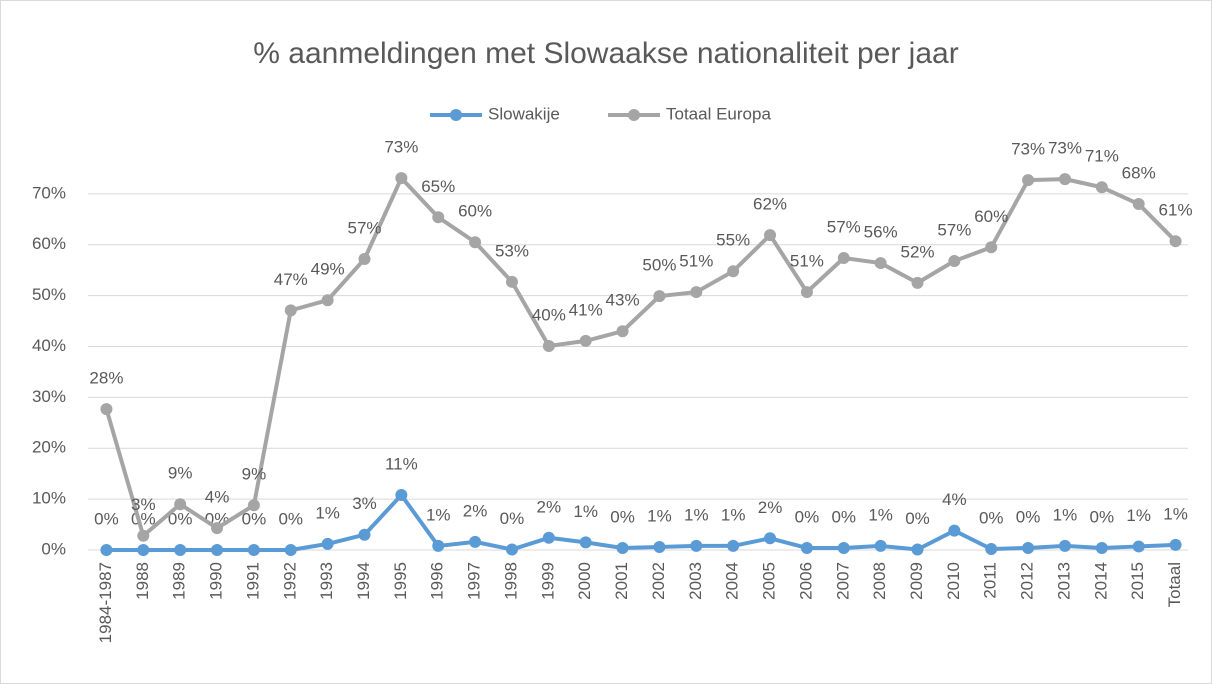  I want to click on x-tick-label: 1996, so click(437, 581).